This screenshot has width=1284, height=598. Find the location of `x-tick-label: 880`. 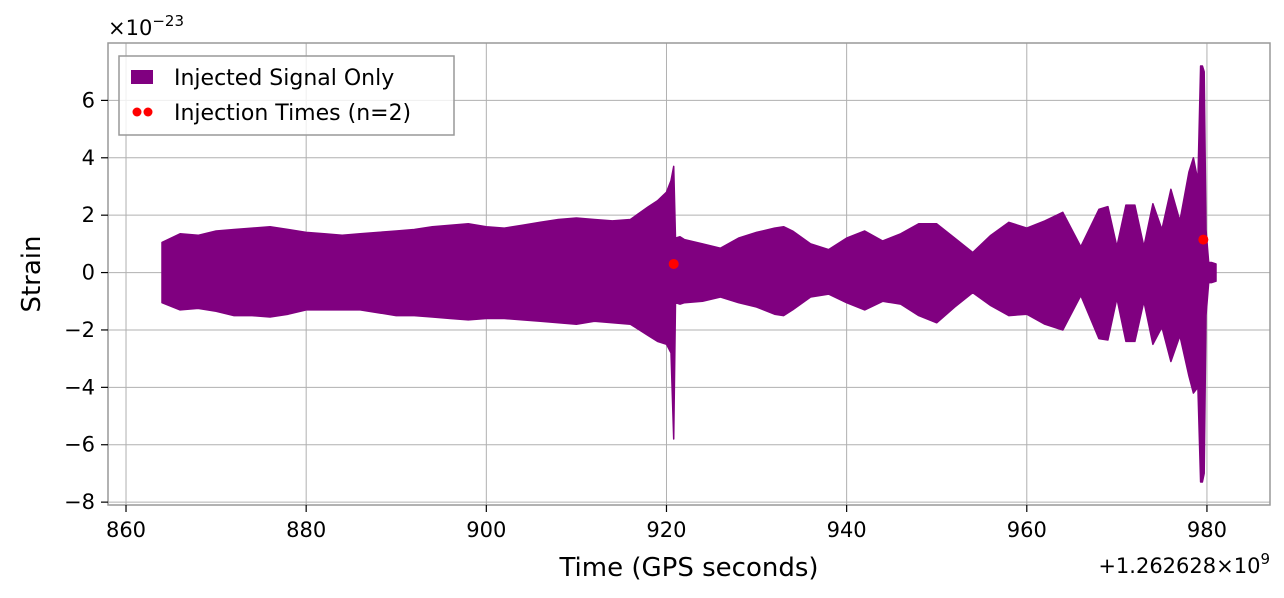

x-tick-label: 880 is located at coordinates (306, 530).